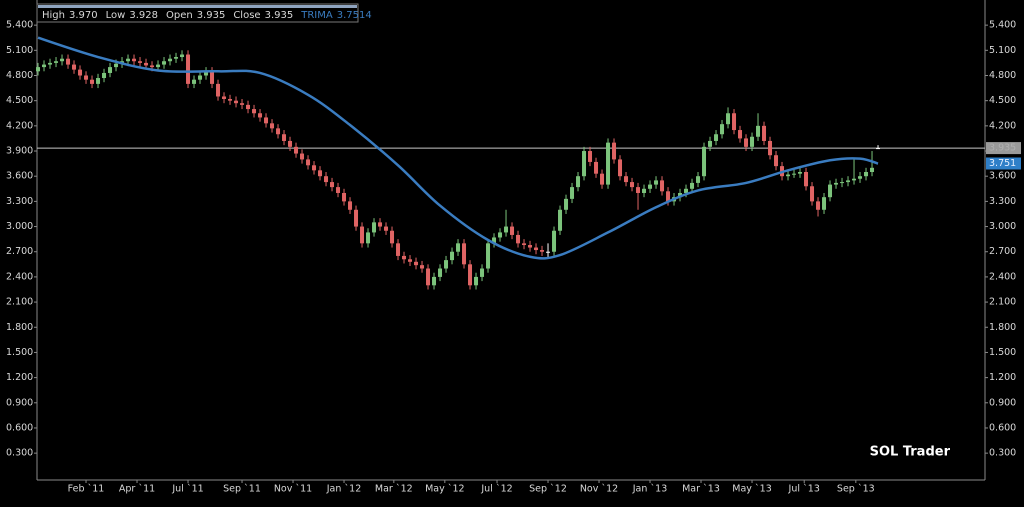 This screenshot has height=507, width=1024. Describe the element at coordinates (856, 489) in the screenshot. I see `x-tick-label: Sep `13` at that location.